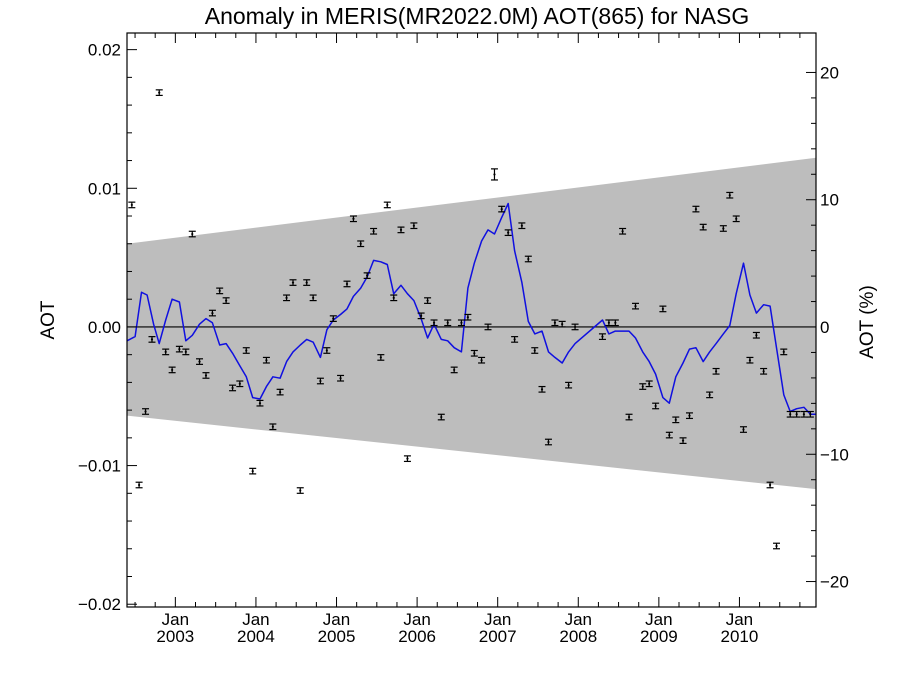 The image size is (900, 675). Describe the element at coordinates (337, 636) in the screenshot. I see `x-tick-year-label: 2005` at that location.